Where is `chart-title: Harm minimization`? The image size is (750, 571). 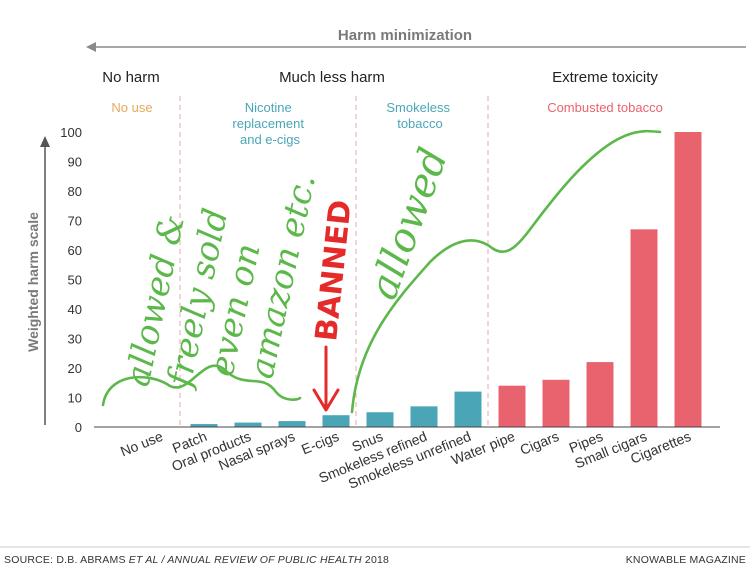 chart-title: Harm minimization is located at coordinates (405, 35).